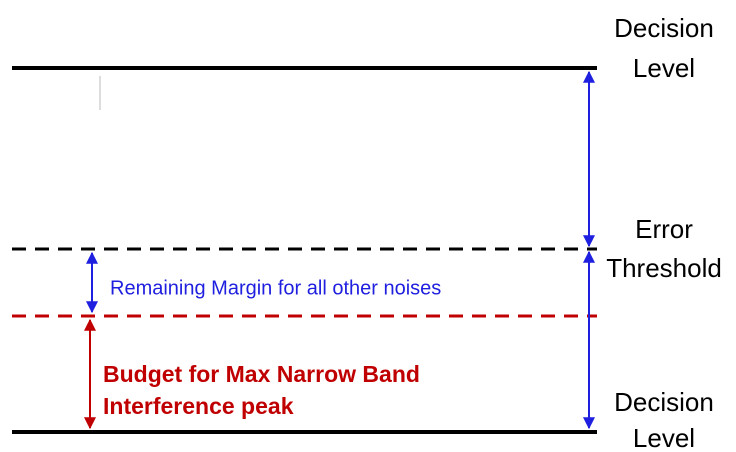 The width and height of the screenshot is (736, 452). Describe the element at coordinates (664, 229) in the screenshot. I see `label: Error` at that location.